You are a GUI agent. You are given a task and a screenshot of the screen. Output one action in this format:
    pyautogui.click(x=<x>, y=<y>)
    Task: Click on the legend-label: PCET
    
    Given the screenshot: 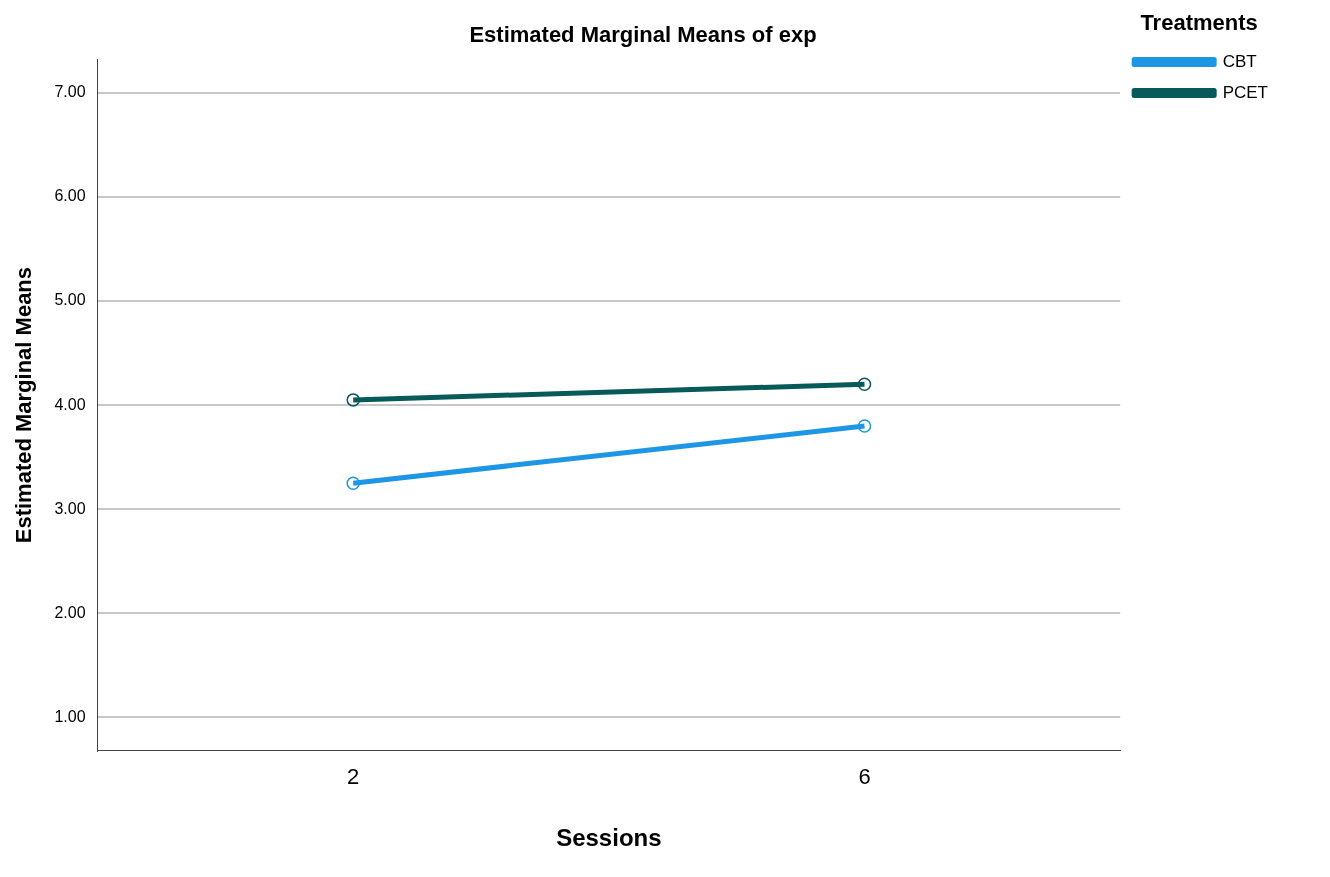 What is the action you would take?
    pyautogui.click(x=1245, y=92)
    